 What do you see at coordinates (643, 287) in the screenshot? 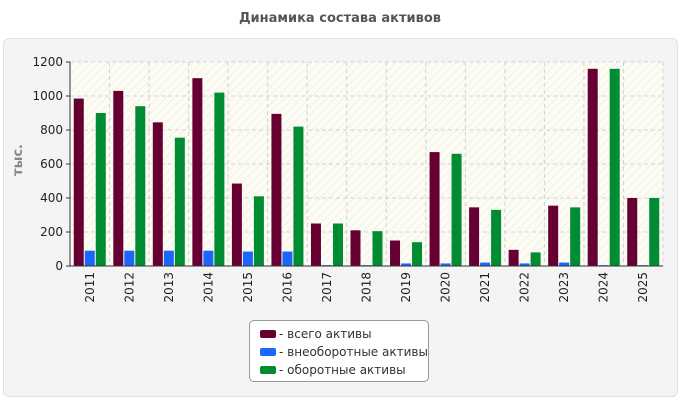
I see `x-tick-label: 2025` at bounding box center [643, 287].